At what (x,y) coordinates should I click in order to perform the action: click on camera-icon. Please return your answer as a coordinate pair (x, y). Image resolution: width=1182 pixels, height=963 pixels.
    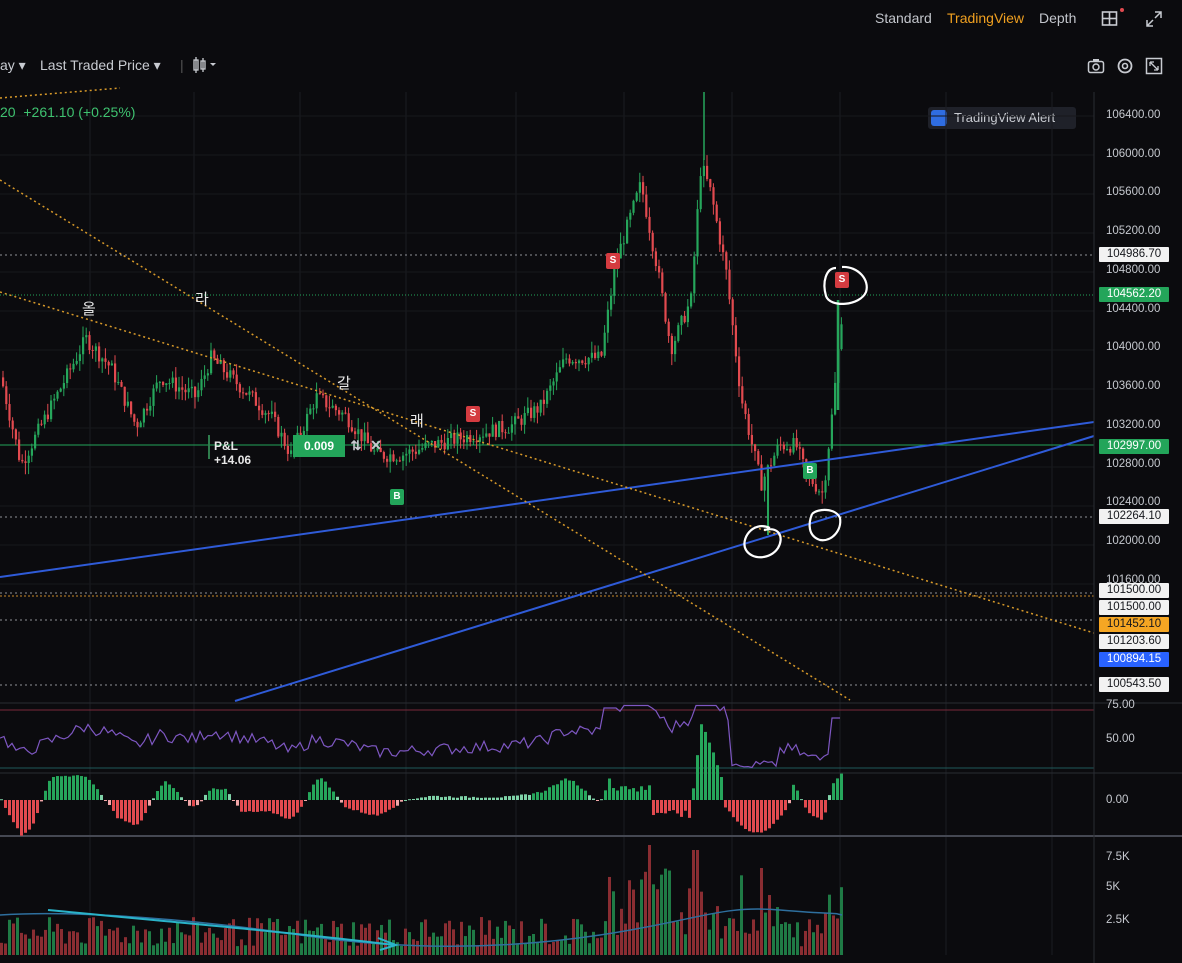
    Looking at the image, I should click on (1096, 66).